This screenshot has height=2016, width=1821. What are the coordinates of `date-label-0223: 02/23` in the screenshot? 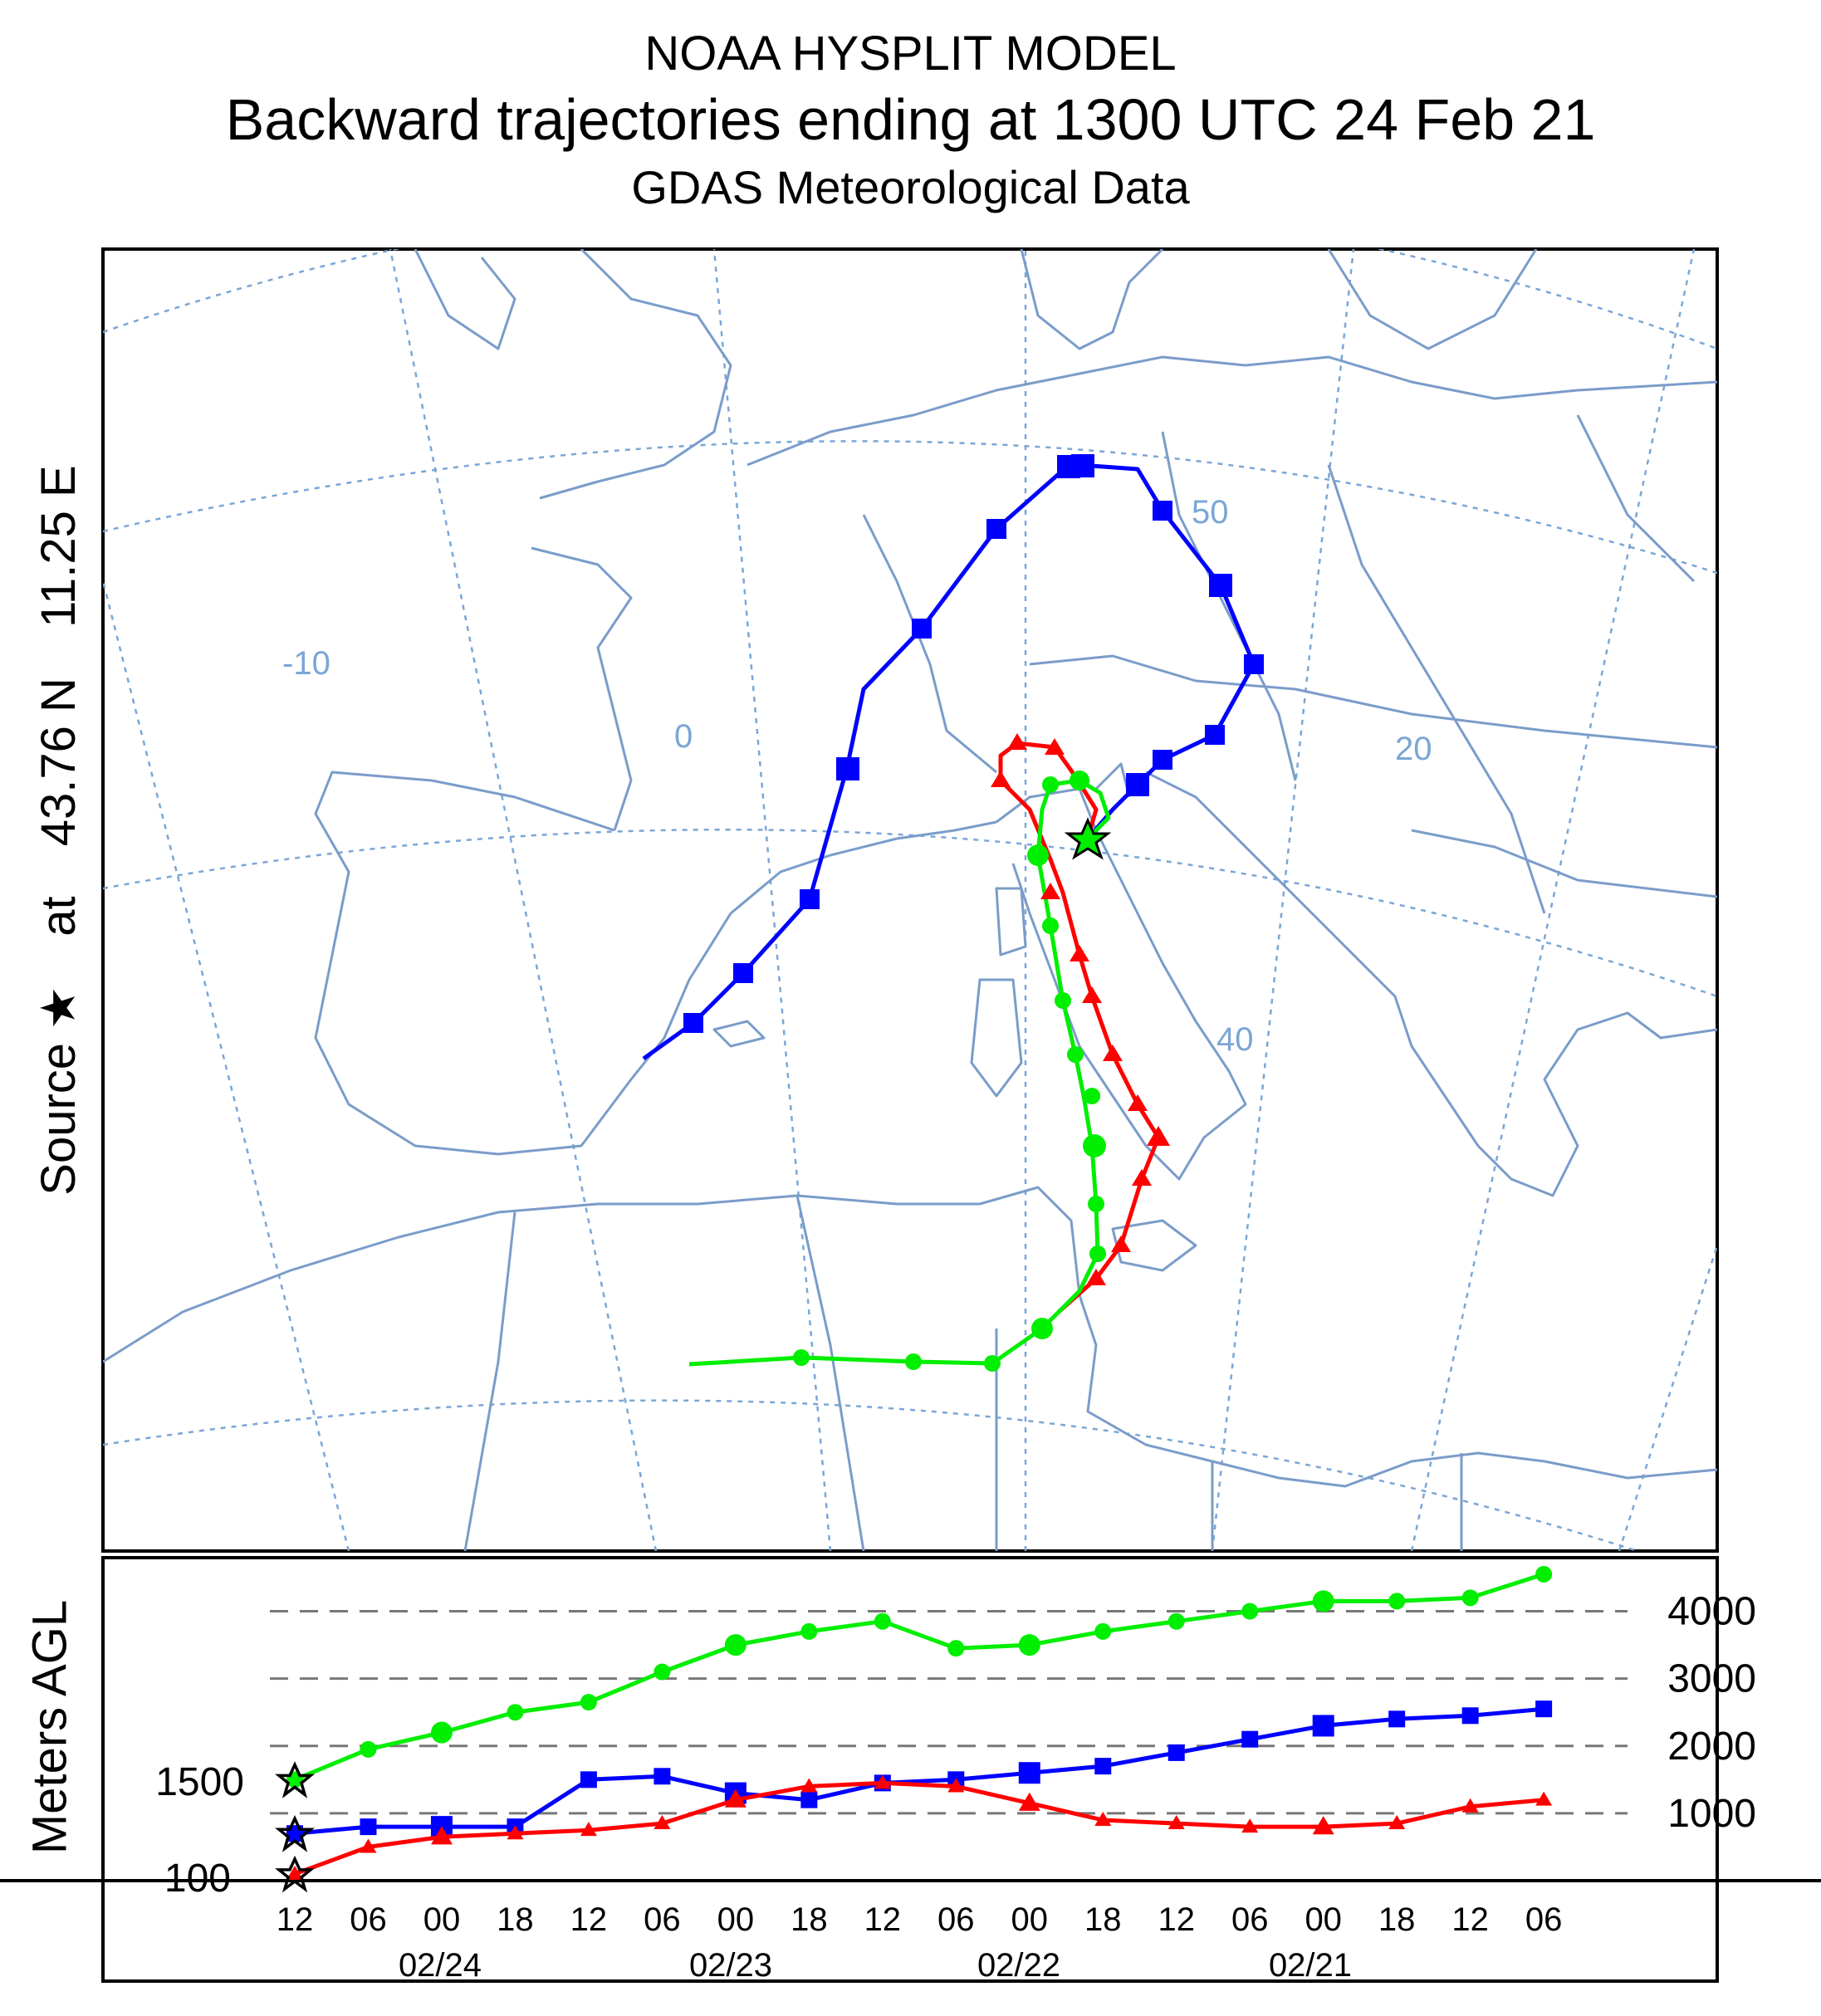 It's located at (730, 1965).